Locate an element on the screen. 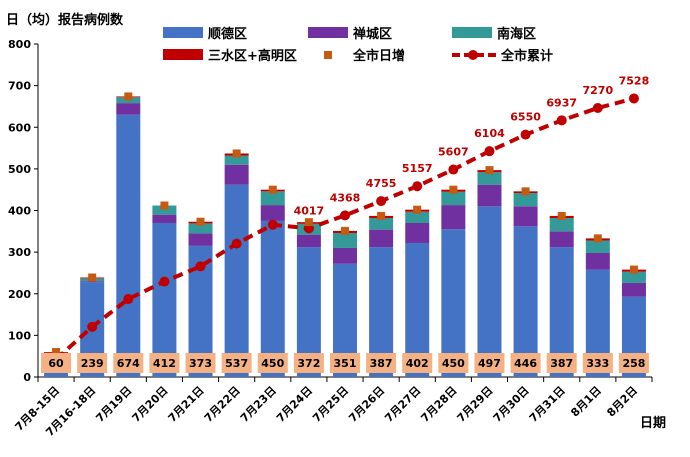  x-tick-label: 7月28日 is located at coordinates (438, 404).